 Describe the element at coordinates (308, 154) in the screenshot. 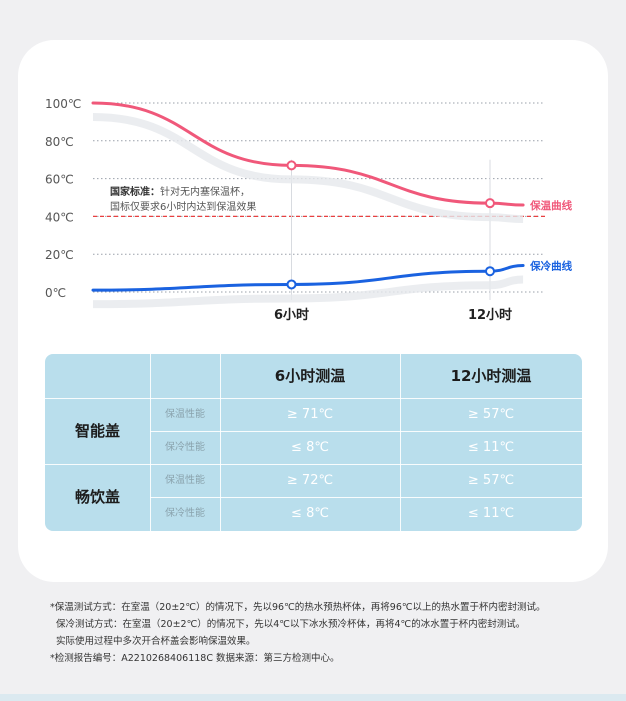

I see `series-line-warm` at that location.